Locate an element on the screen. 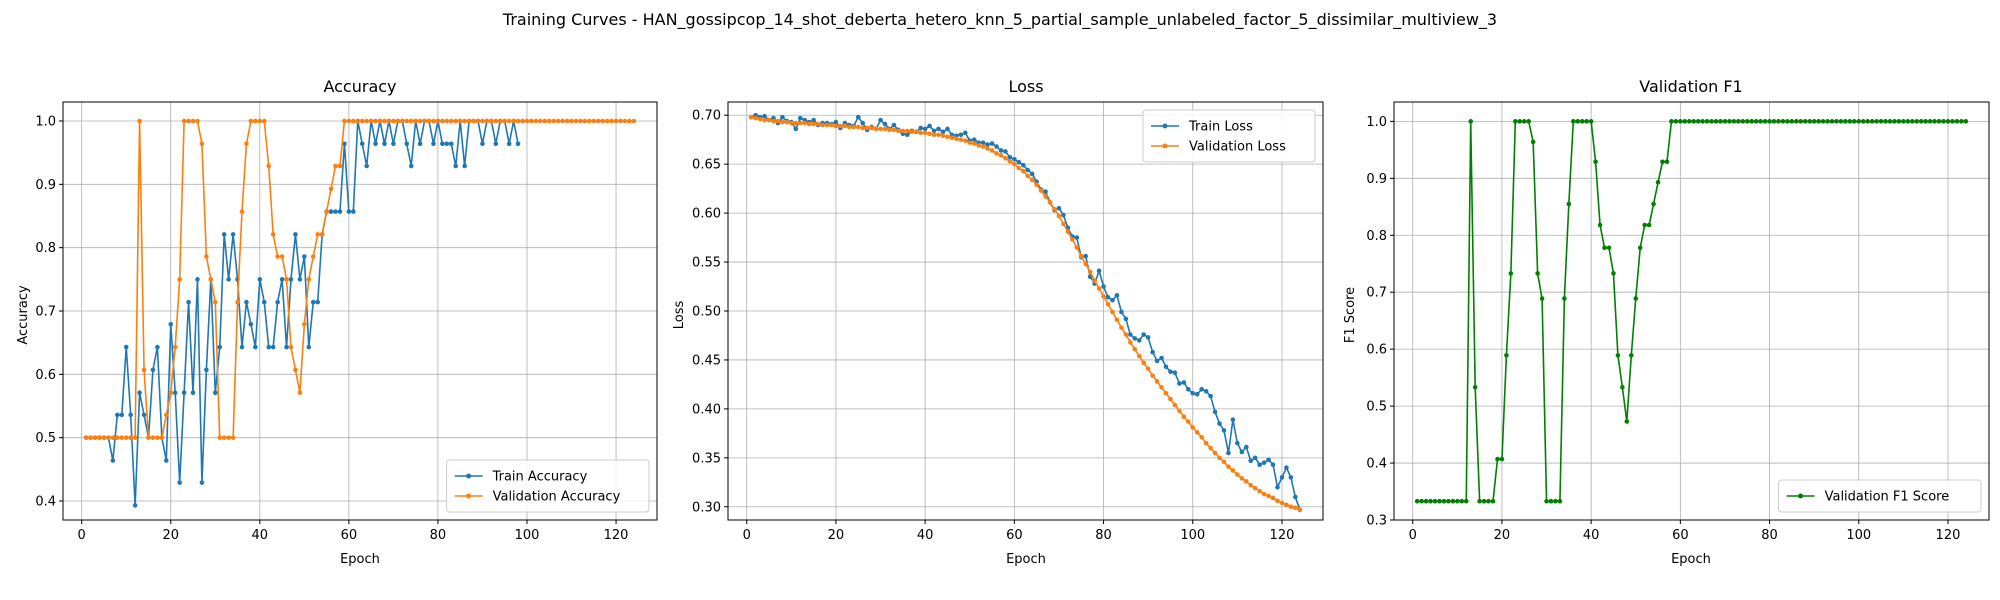  accuracy-legend: Train Accuracy Validation Accuracy is located at coordinates (548, 486).